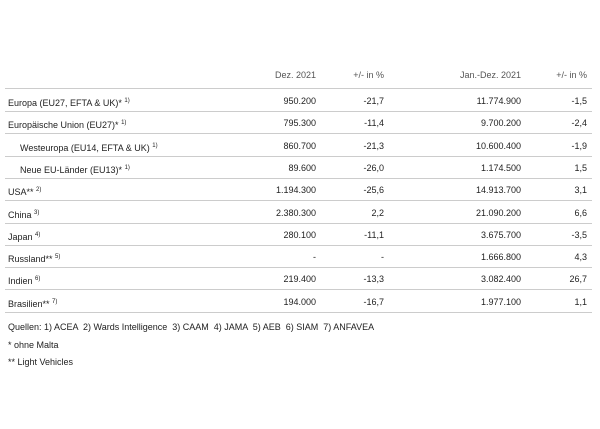  What do you see at coordinates (71, 169) in the screenshot?
I see `label-text: Neue EU-Länder (EU13)*` at bounding box center [71, 169].